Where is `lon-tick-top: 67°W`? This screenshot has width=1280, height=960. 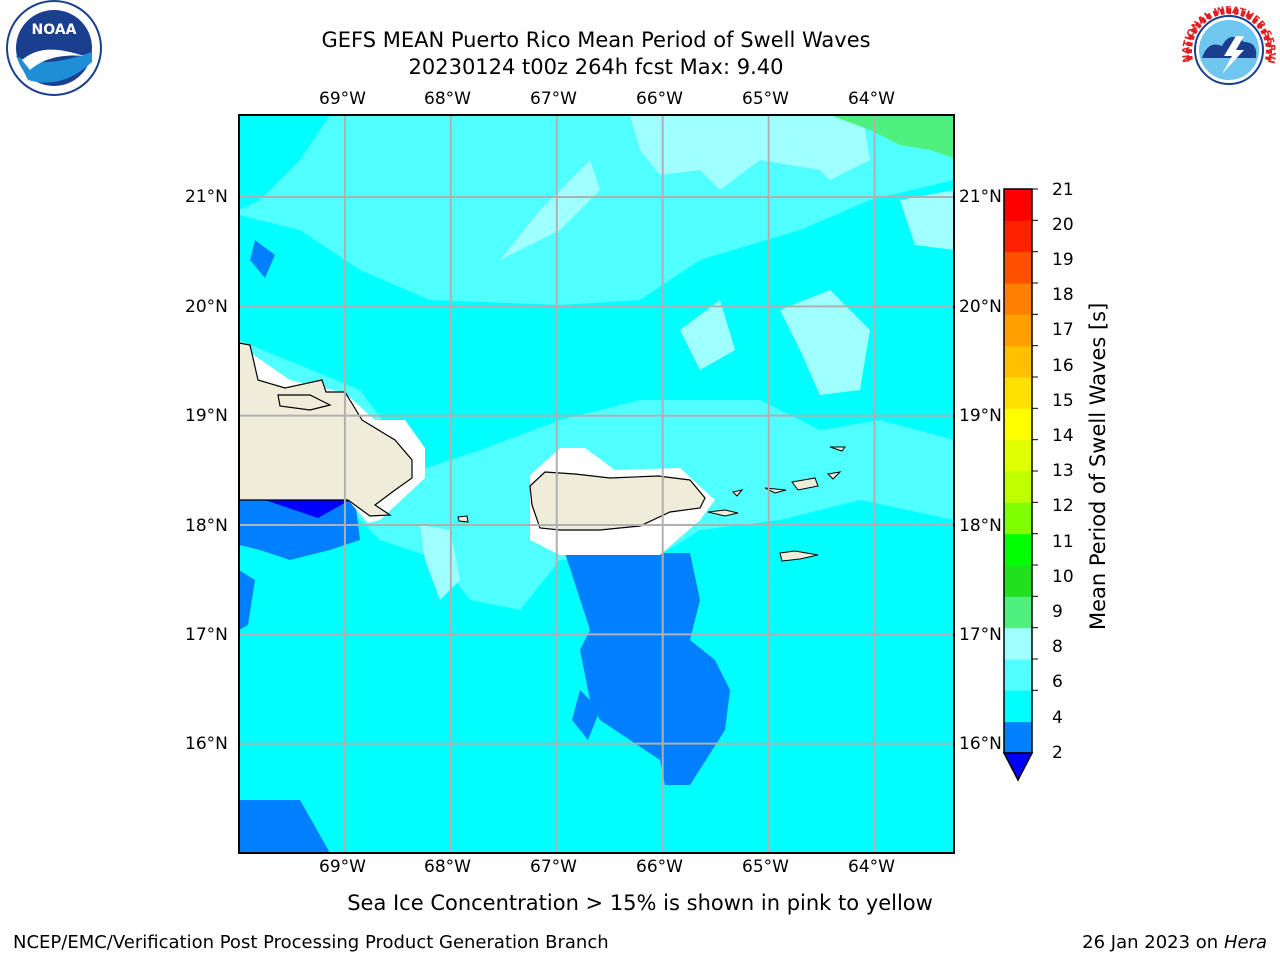
lon-tick-top: 67°W is located at coordinates (553, 99).